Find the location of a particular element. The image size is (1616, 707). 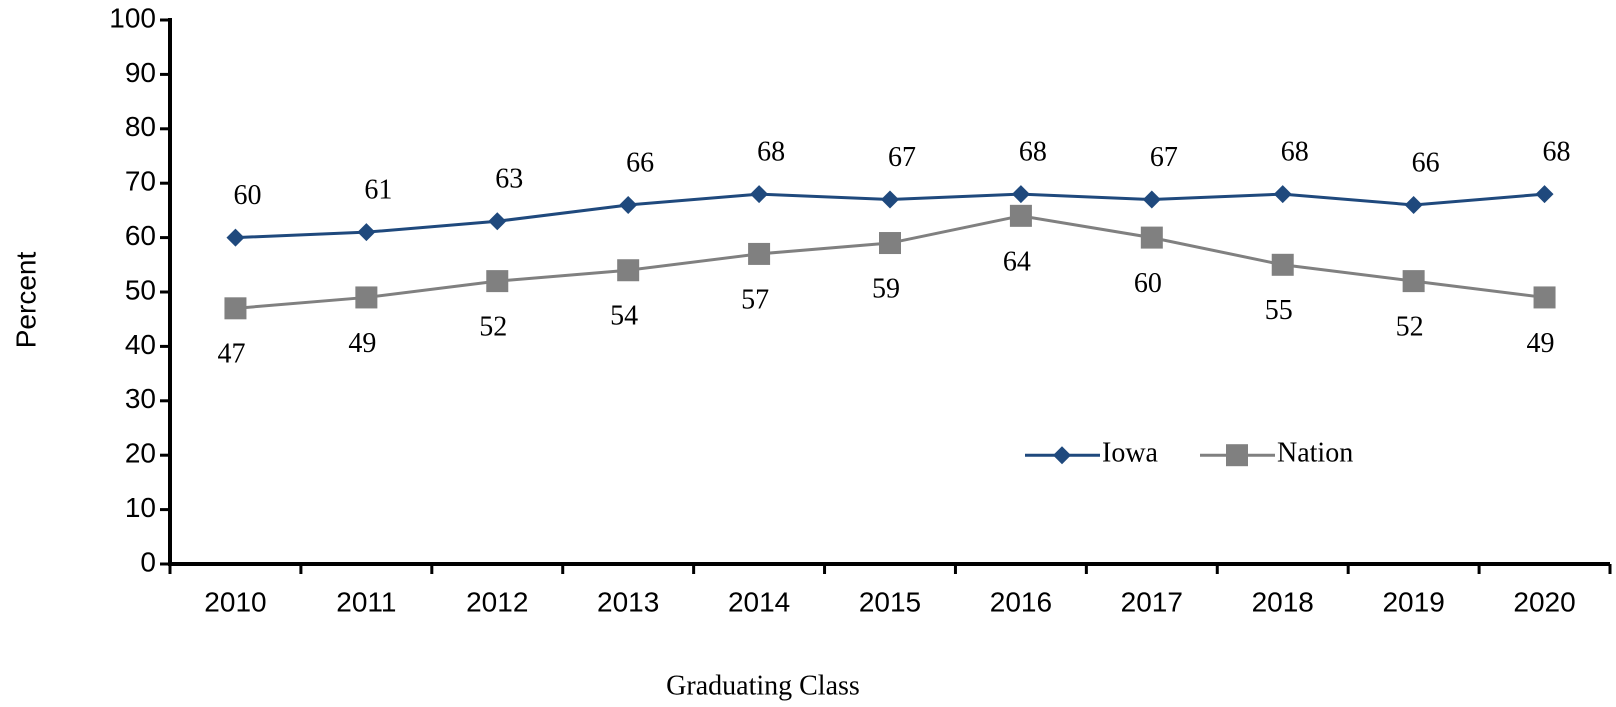

data-label: 57 is located at coordinates (755, 299).